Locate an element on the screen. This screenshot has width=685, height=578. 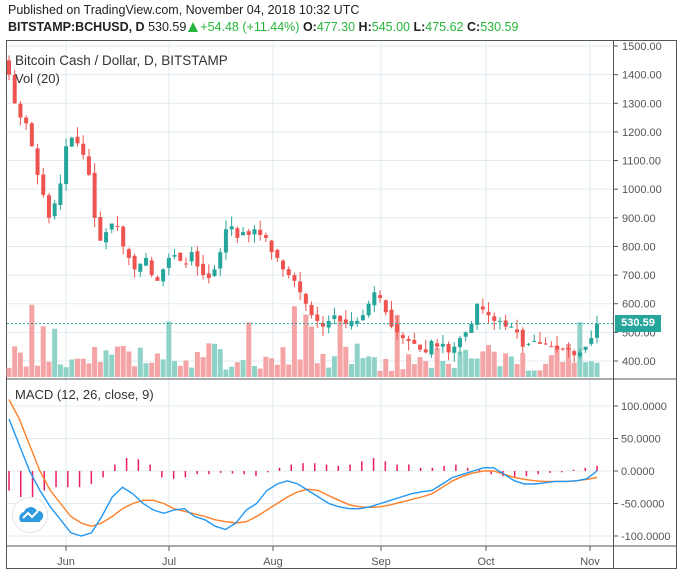
close-value: 530.59 is located at coordinates (499, 27).